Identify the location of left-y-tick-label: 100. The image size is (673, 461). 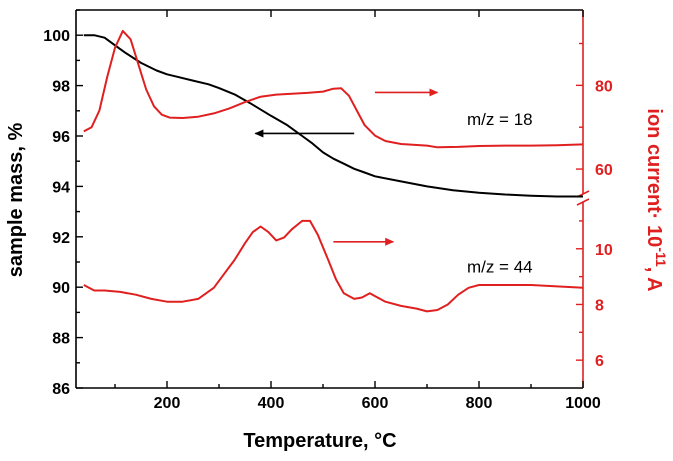
(56, 36).